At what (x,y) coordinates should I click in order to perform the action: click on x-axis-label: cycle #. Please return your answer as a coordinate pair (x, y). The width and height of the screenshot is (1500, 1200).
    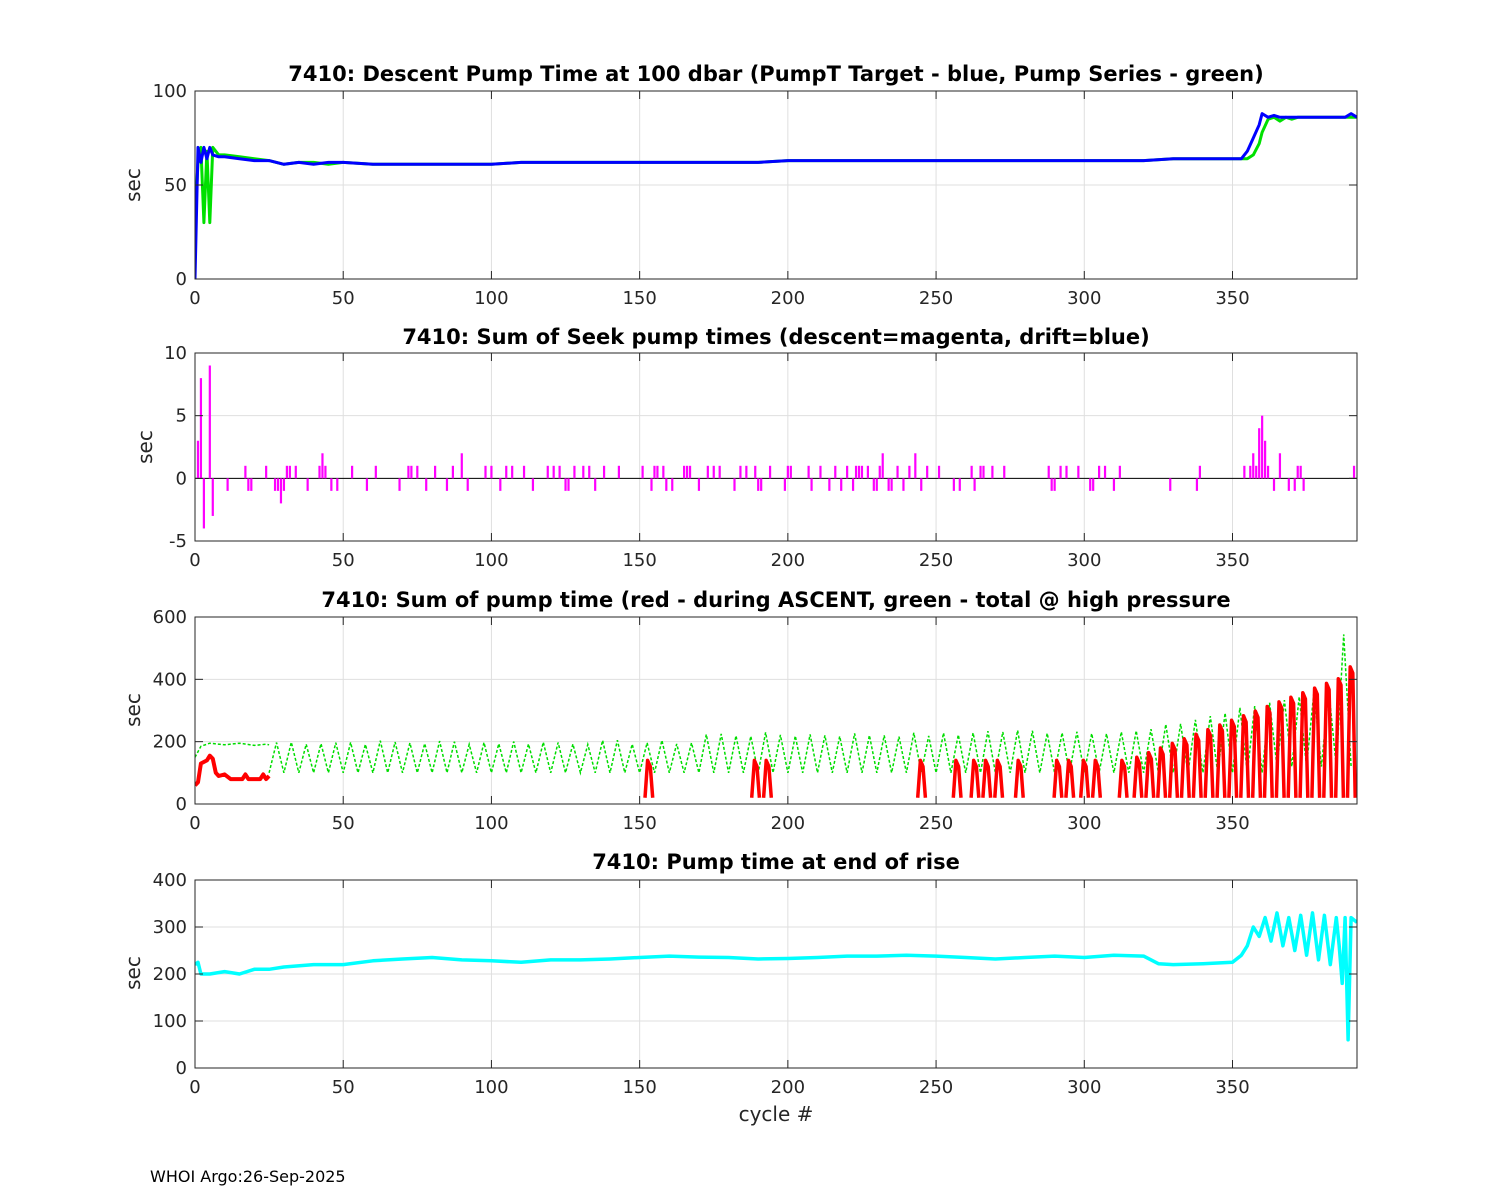
    Looking at the image, I should click on (776, 1114).